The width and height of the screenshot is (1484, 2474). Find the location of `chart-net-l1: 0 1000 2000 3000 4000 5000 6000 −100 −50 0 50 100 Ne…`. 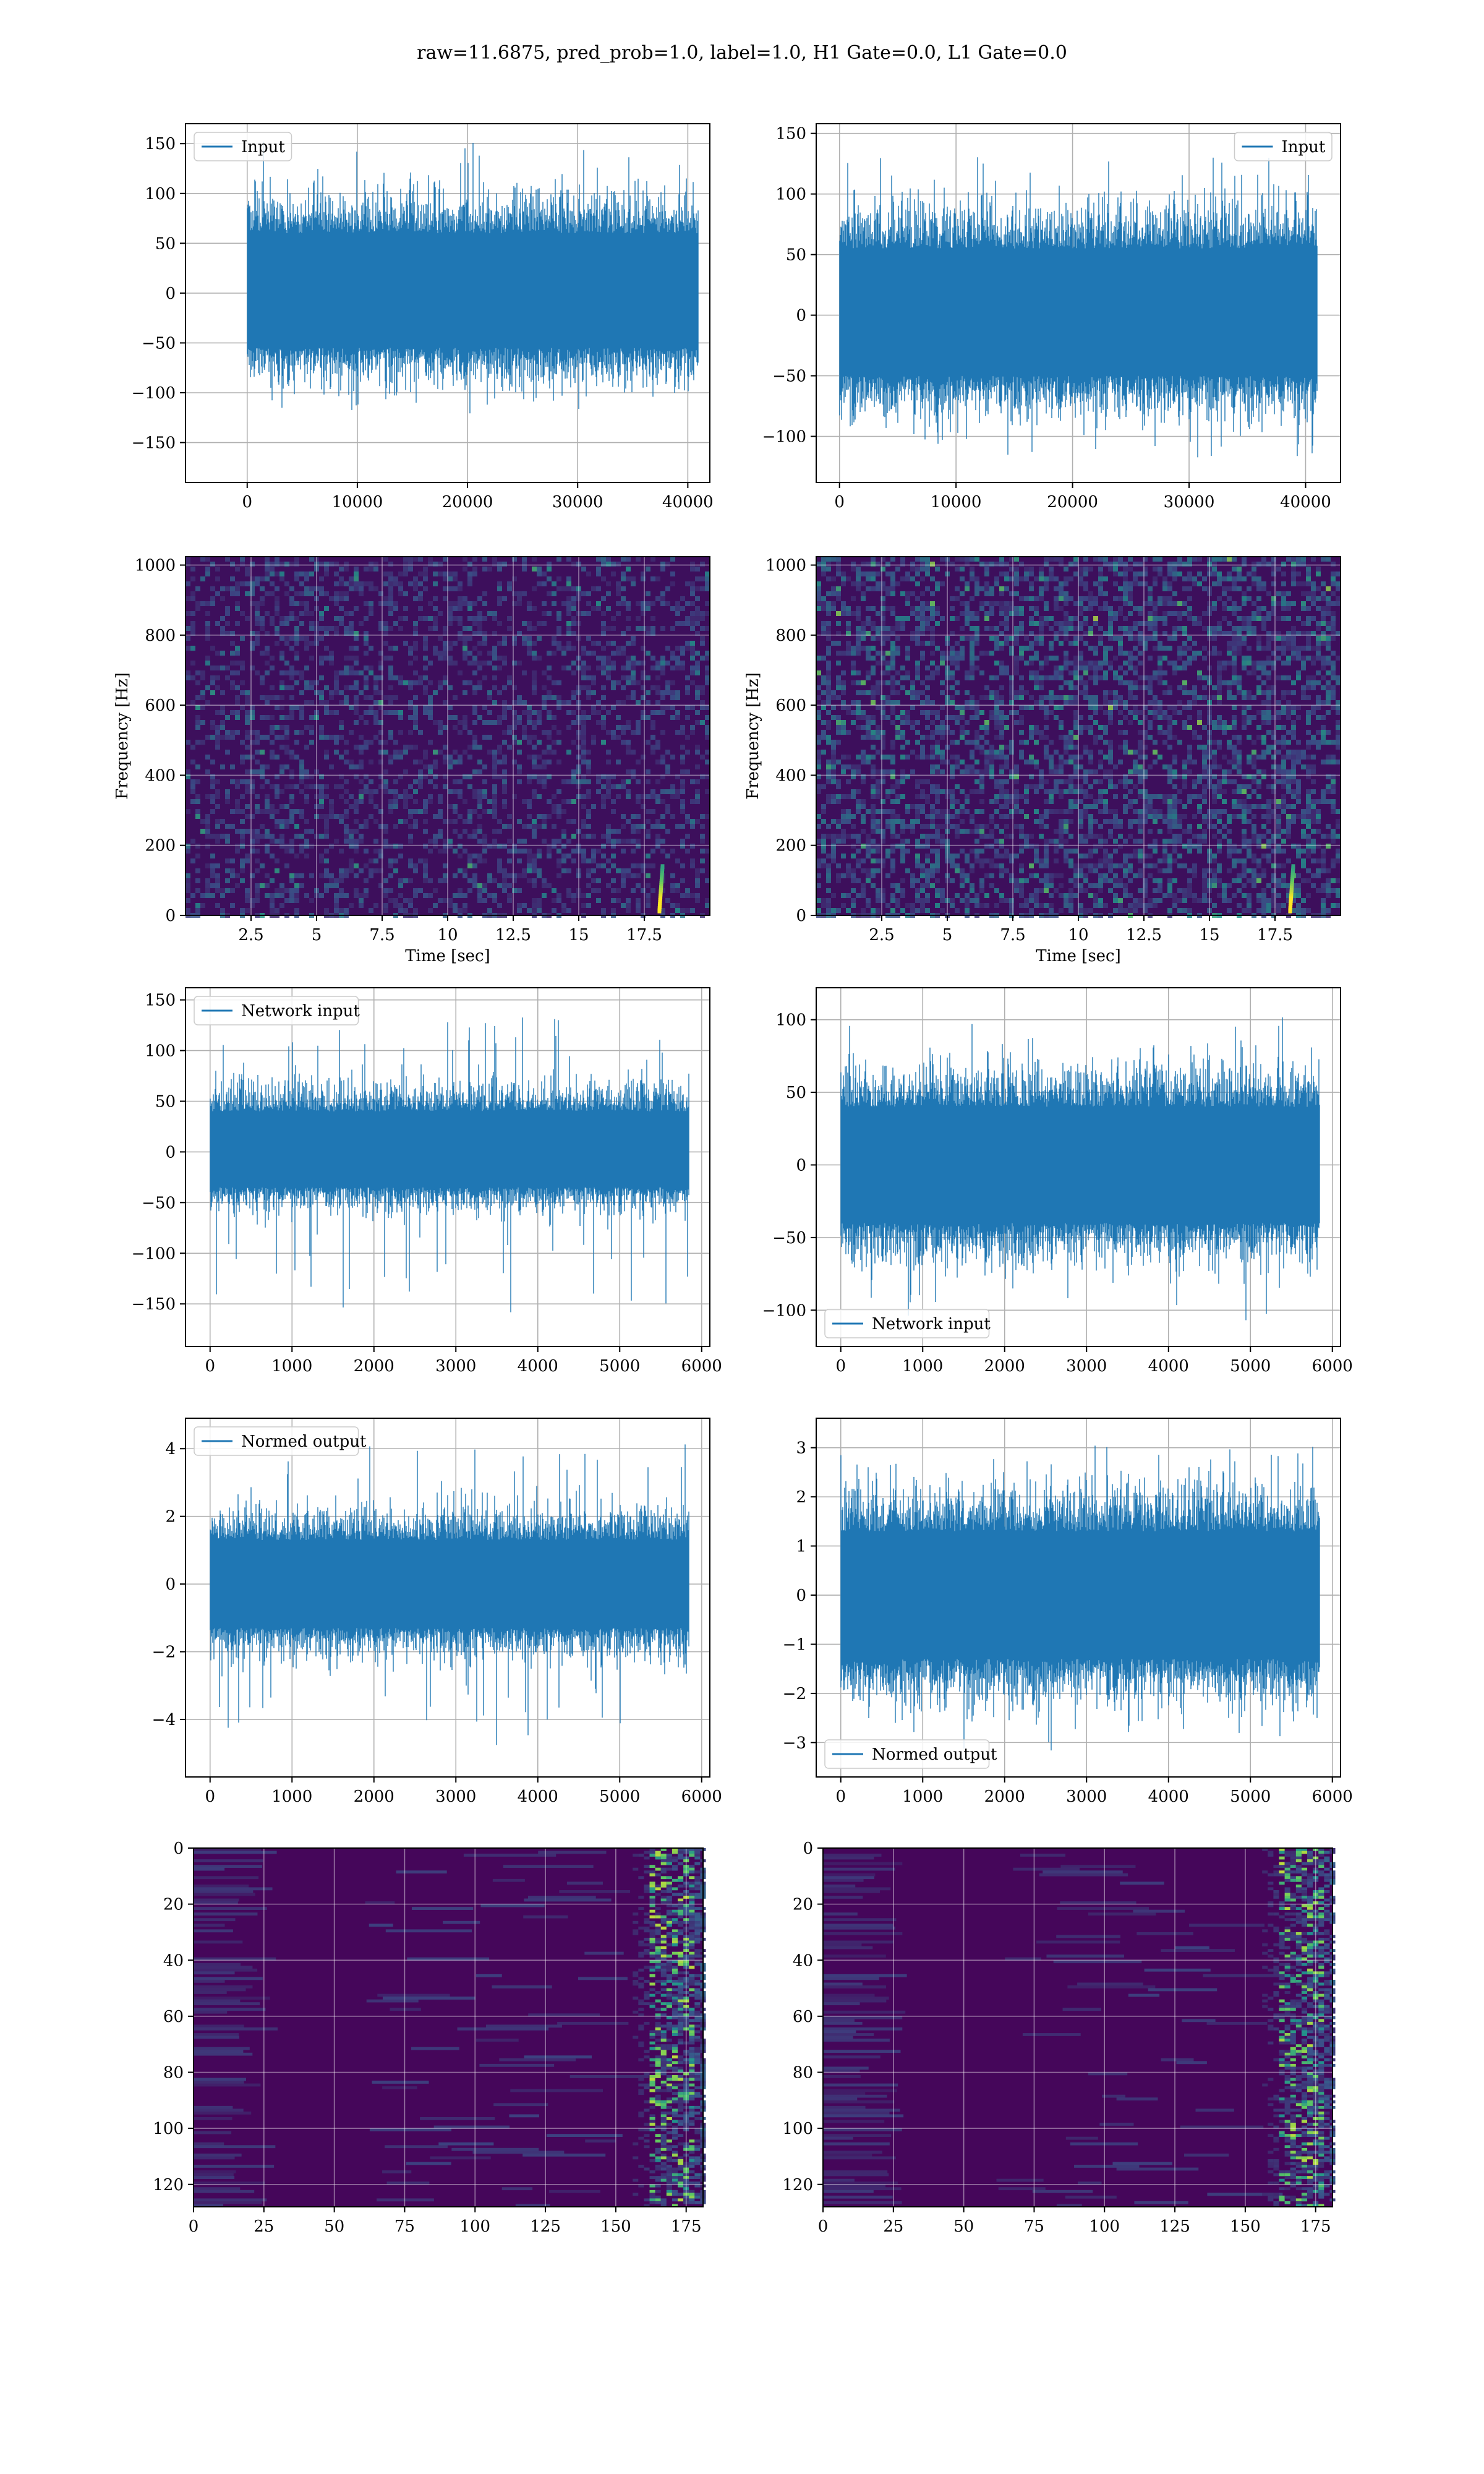

chart-net-l1: 0 1000 2000 3000 4000 5000 6000 −100 −50 0 50 100 Ne… is located at coordinates (1057, 1181).